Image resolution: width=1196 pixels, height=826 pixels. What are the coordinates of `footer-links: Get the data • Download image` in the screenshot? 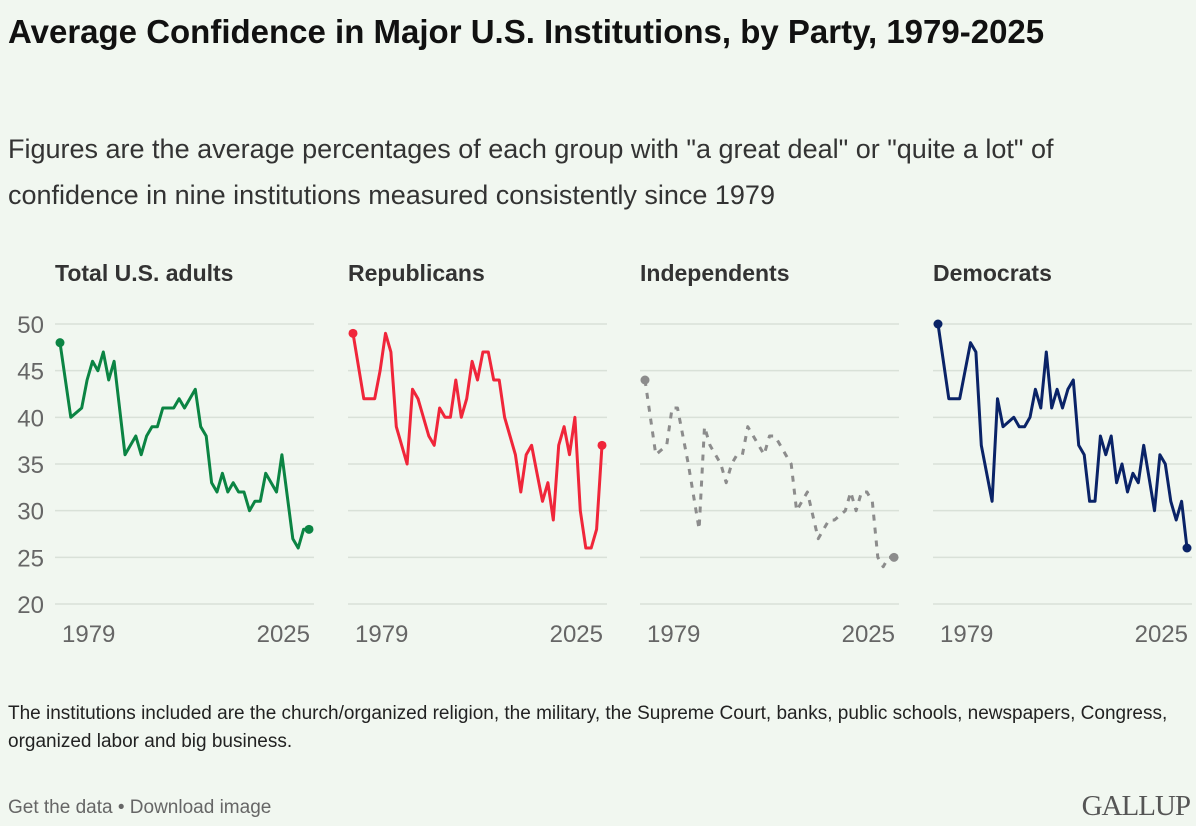 It's located at (139, 808).